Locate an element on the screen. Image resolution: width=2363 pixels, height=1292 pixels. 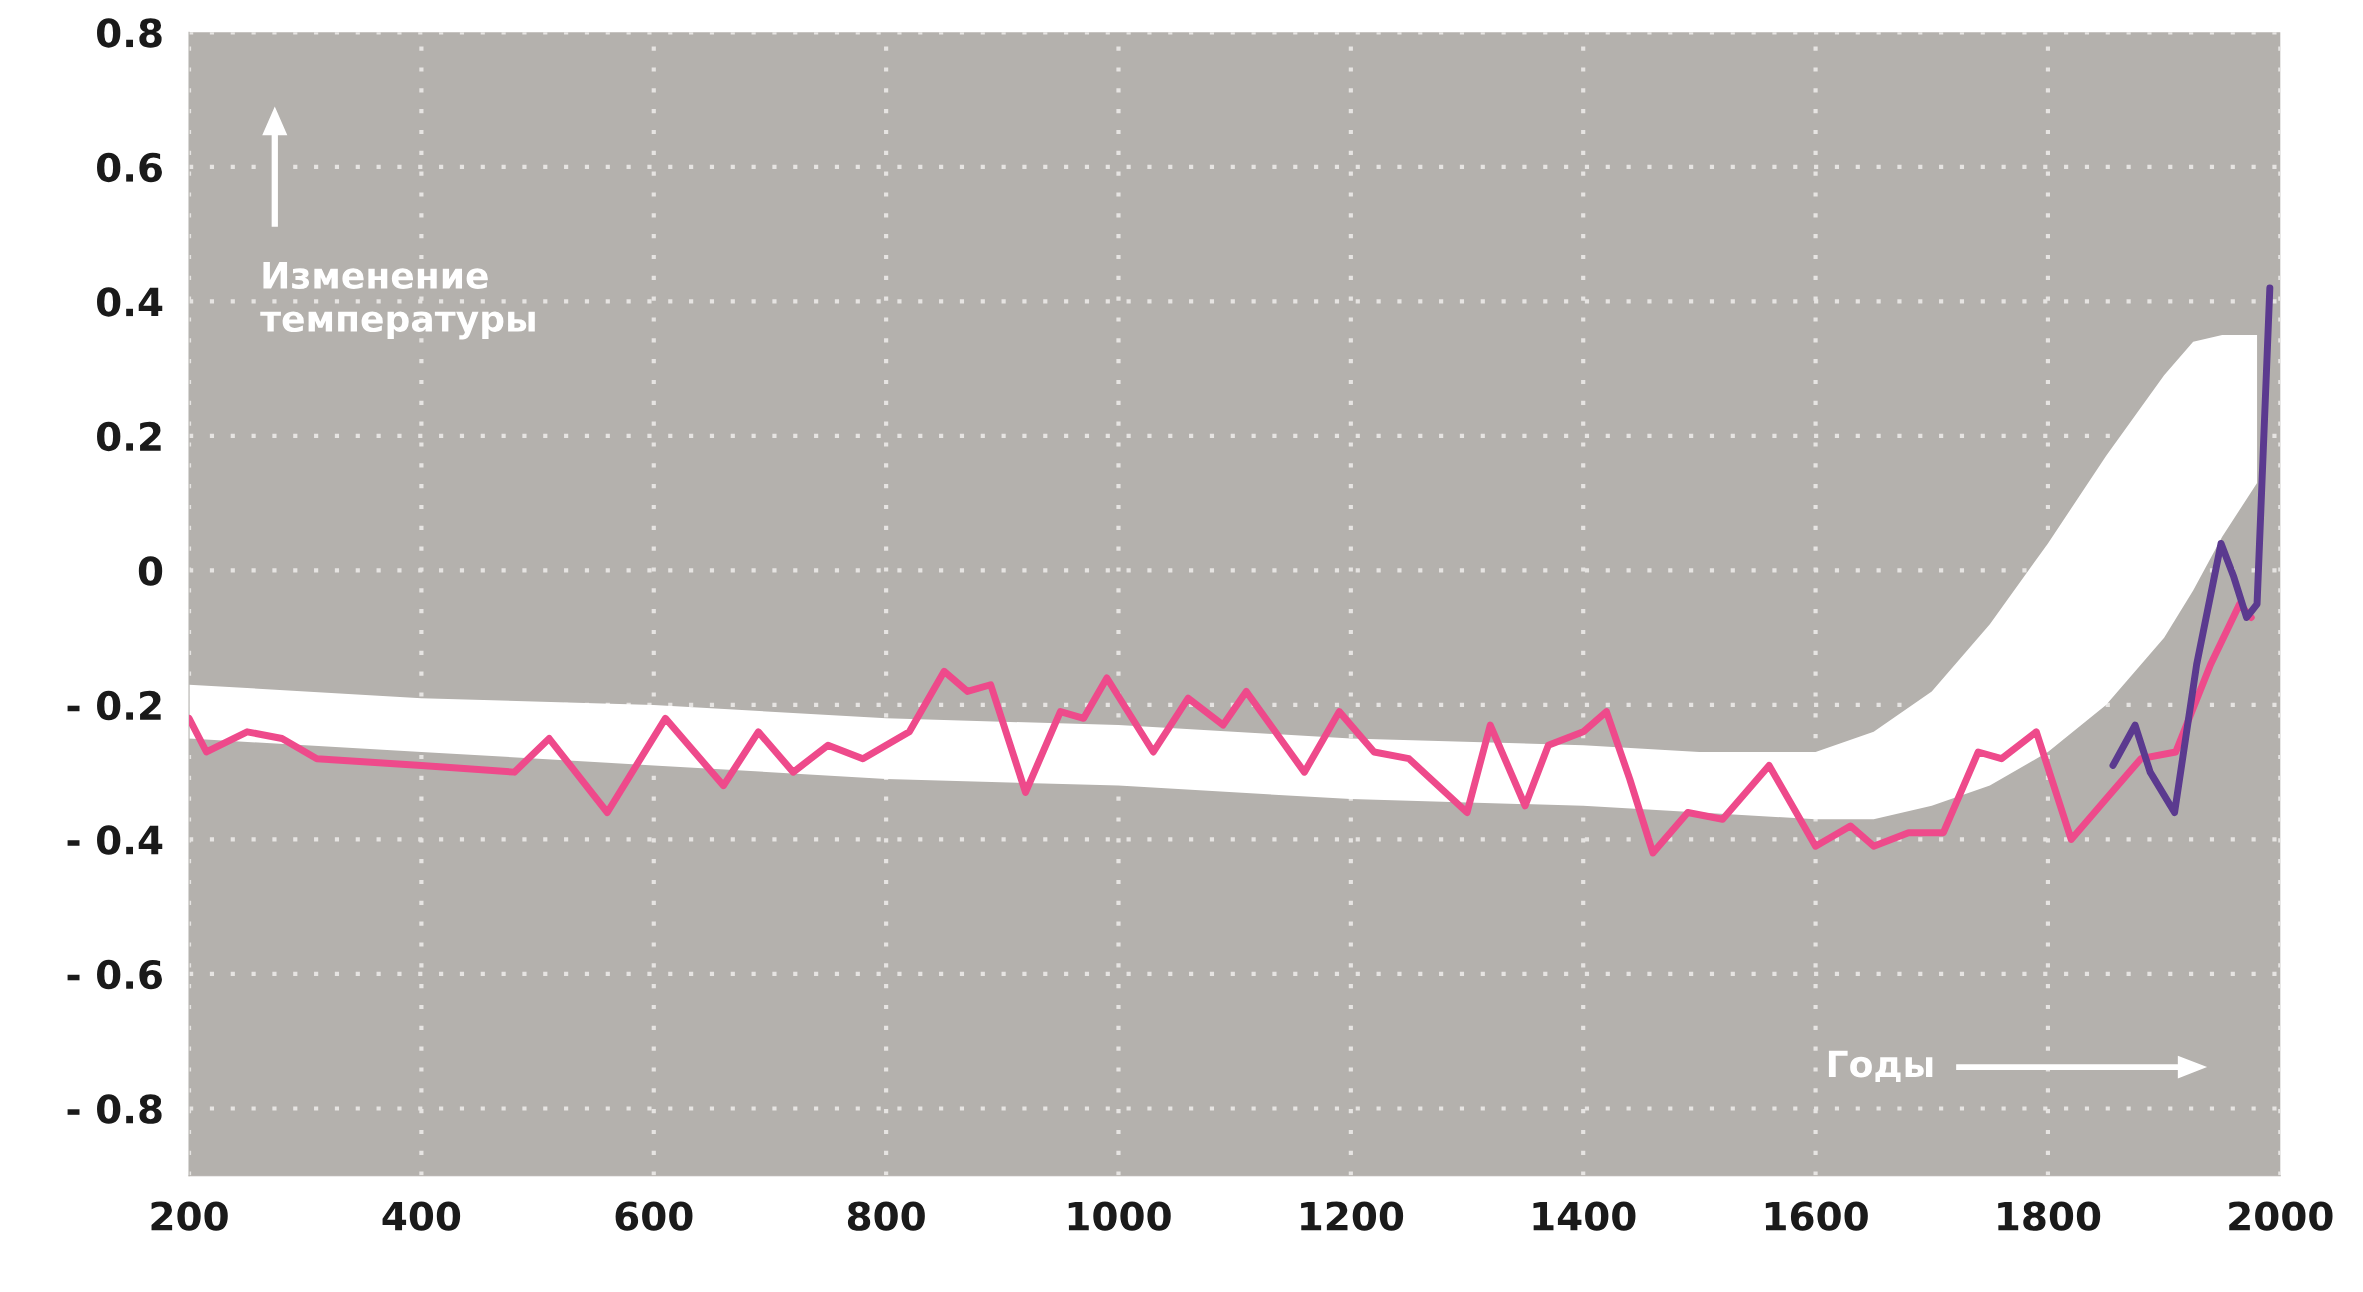
x-tick-label: 800 is located at coordinates (886, 1216).